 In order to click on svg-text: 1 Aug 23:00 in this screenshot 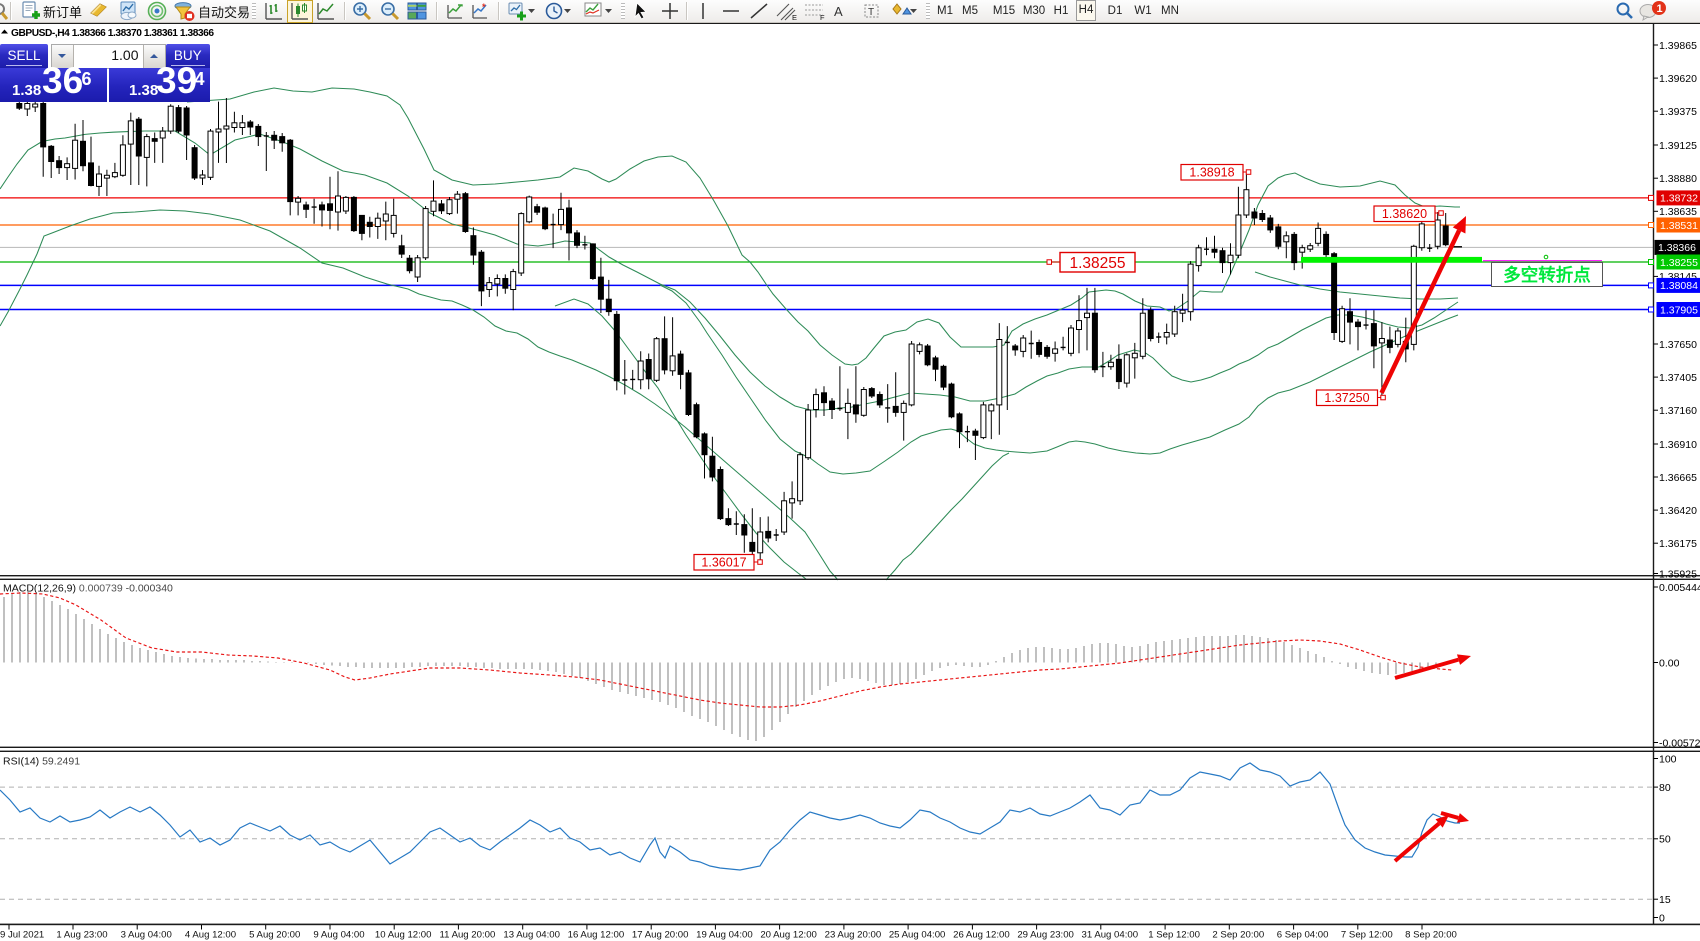, I will do `click(81, 935)`.